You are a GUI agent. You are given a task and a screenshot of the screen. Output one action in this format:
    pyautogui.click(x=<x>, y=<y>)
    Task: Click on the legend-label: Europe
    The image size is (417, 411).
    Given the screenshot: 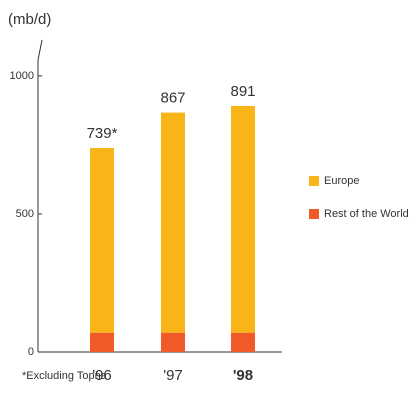 What is the action you would take?
    pyautogui.click(x=341, y=181)
    